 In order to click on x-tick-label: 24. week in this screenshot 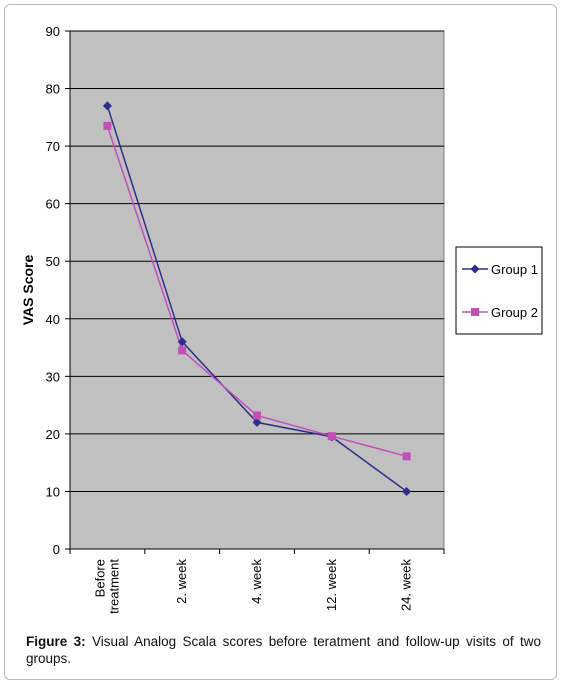, I will do `click(406, 585)`.